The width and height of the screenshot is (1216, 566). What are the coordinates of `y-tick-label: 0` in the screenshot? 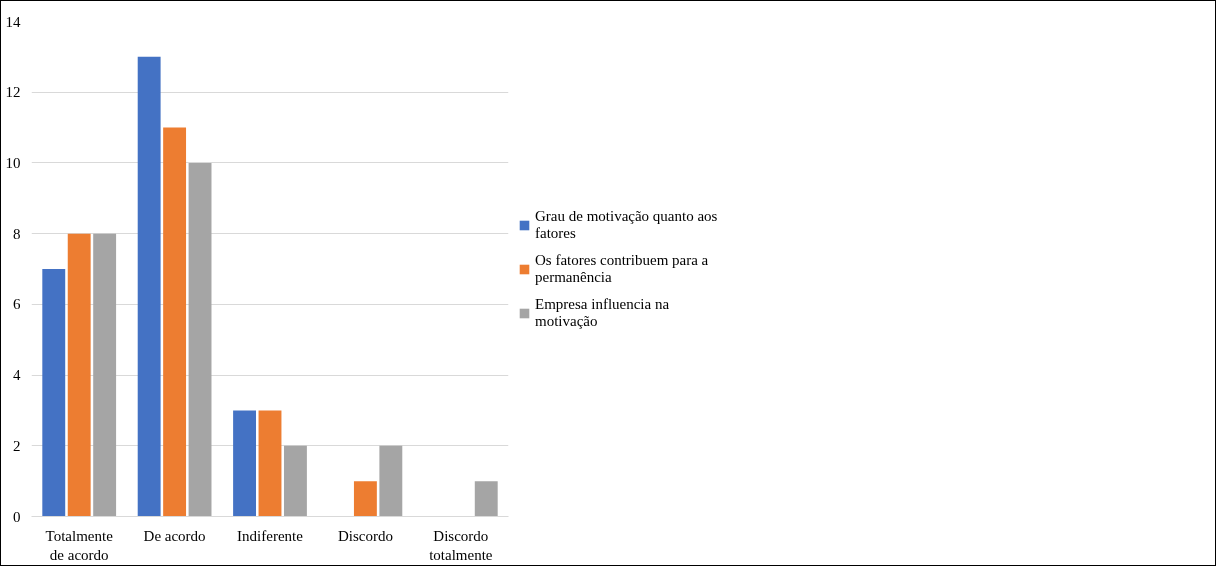 It's located at (17, 516).